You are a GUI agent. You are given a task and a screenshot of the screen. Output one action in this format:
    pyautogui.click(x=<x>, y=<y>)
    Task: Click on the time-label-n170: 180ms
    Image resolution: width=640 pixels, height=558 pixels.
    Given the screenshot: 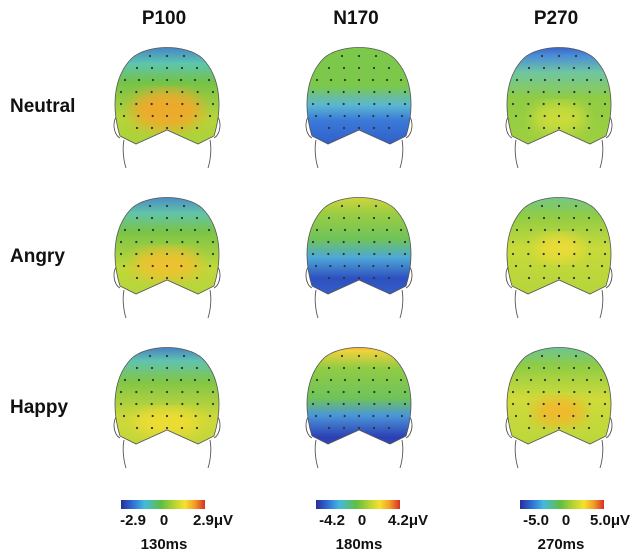 What is the action you would take?
    pyautogui.click(x=359, y=544)
    